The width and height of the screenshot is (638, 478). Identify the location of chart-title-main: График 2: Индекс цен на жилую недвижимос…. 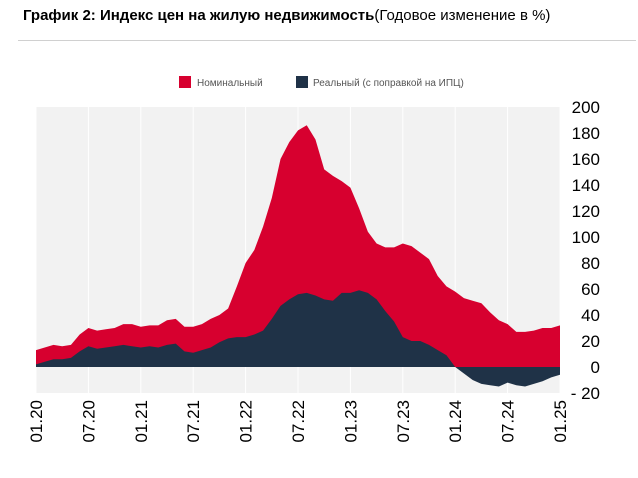
(199, 15).